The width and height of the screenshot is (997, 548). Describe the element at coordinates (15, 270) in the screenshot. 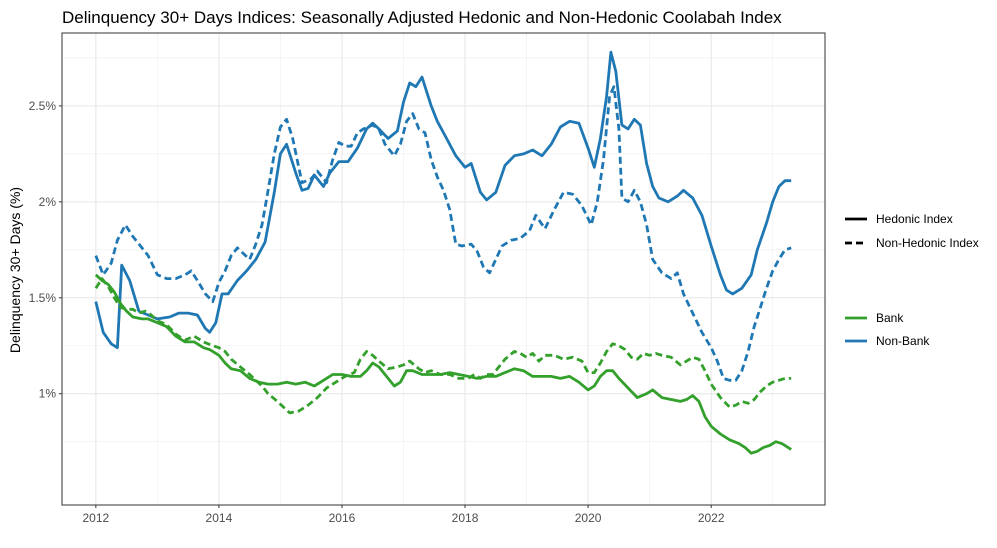

I see `y-axis-label: Delinquency 30+ Days (%)` at that location.